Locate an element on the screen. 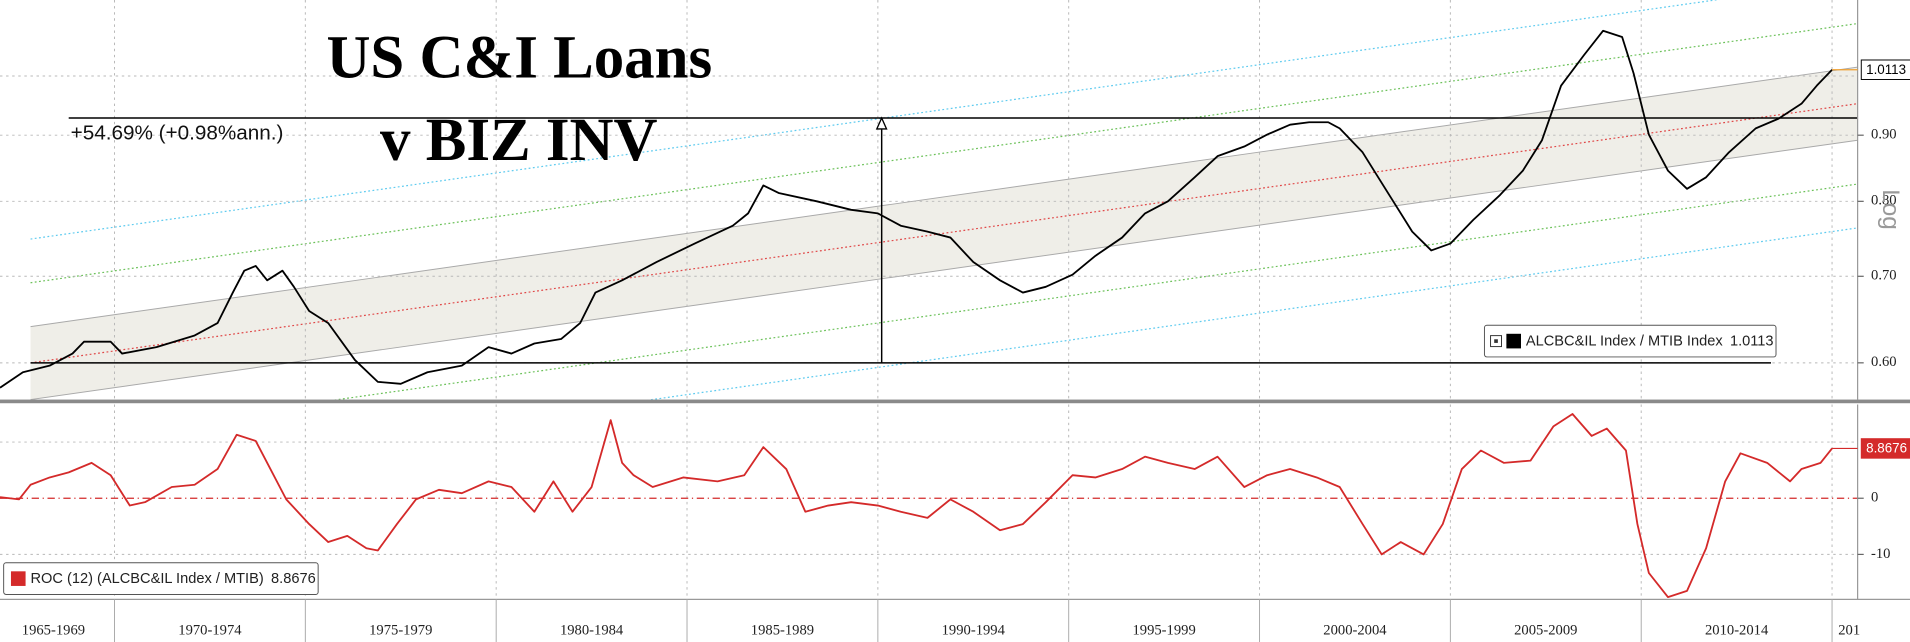  y-tick-label: 0.90 is located at coordinates (1884, 135).